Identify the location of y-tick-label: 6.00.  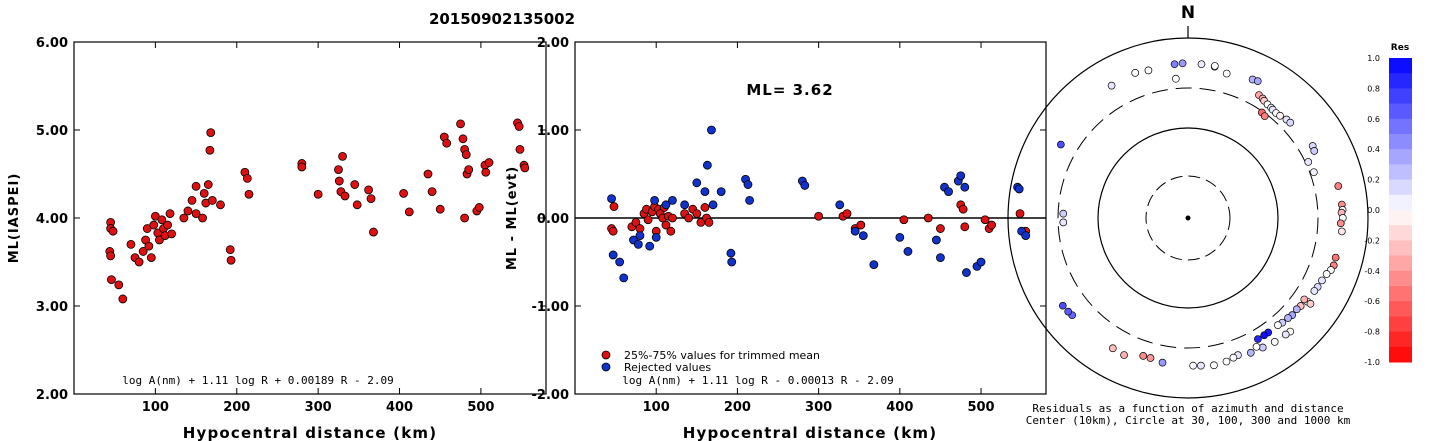
(52, 43).